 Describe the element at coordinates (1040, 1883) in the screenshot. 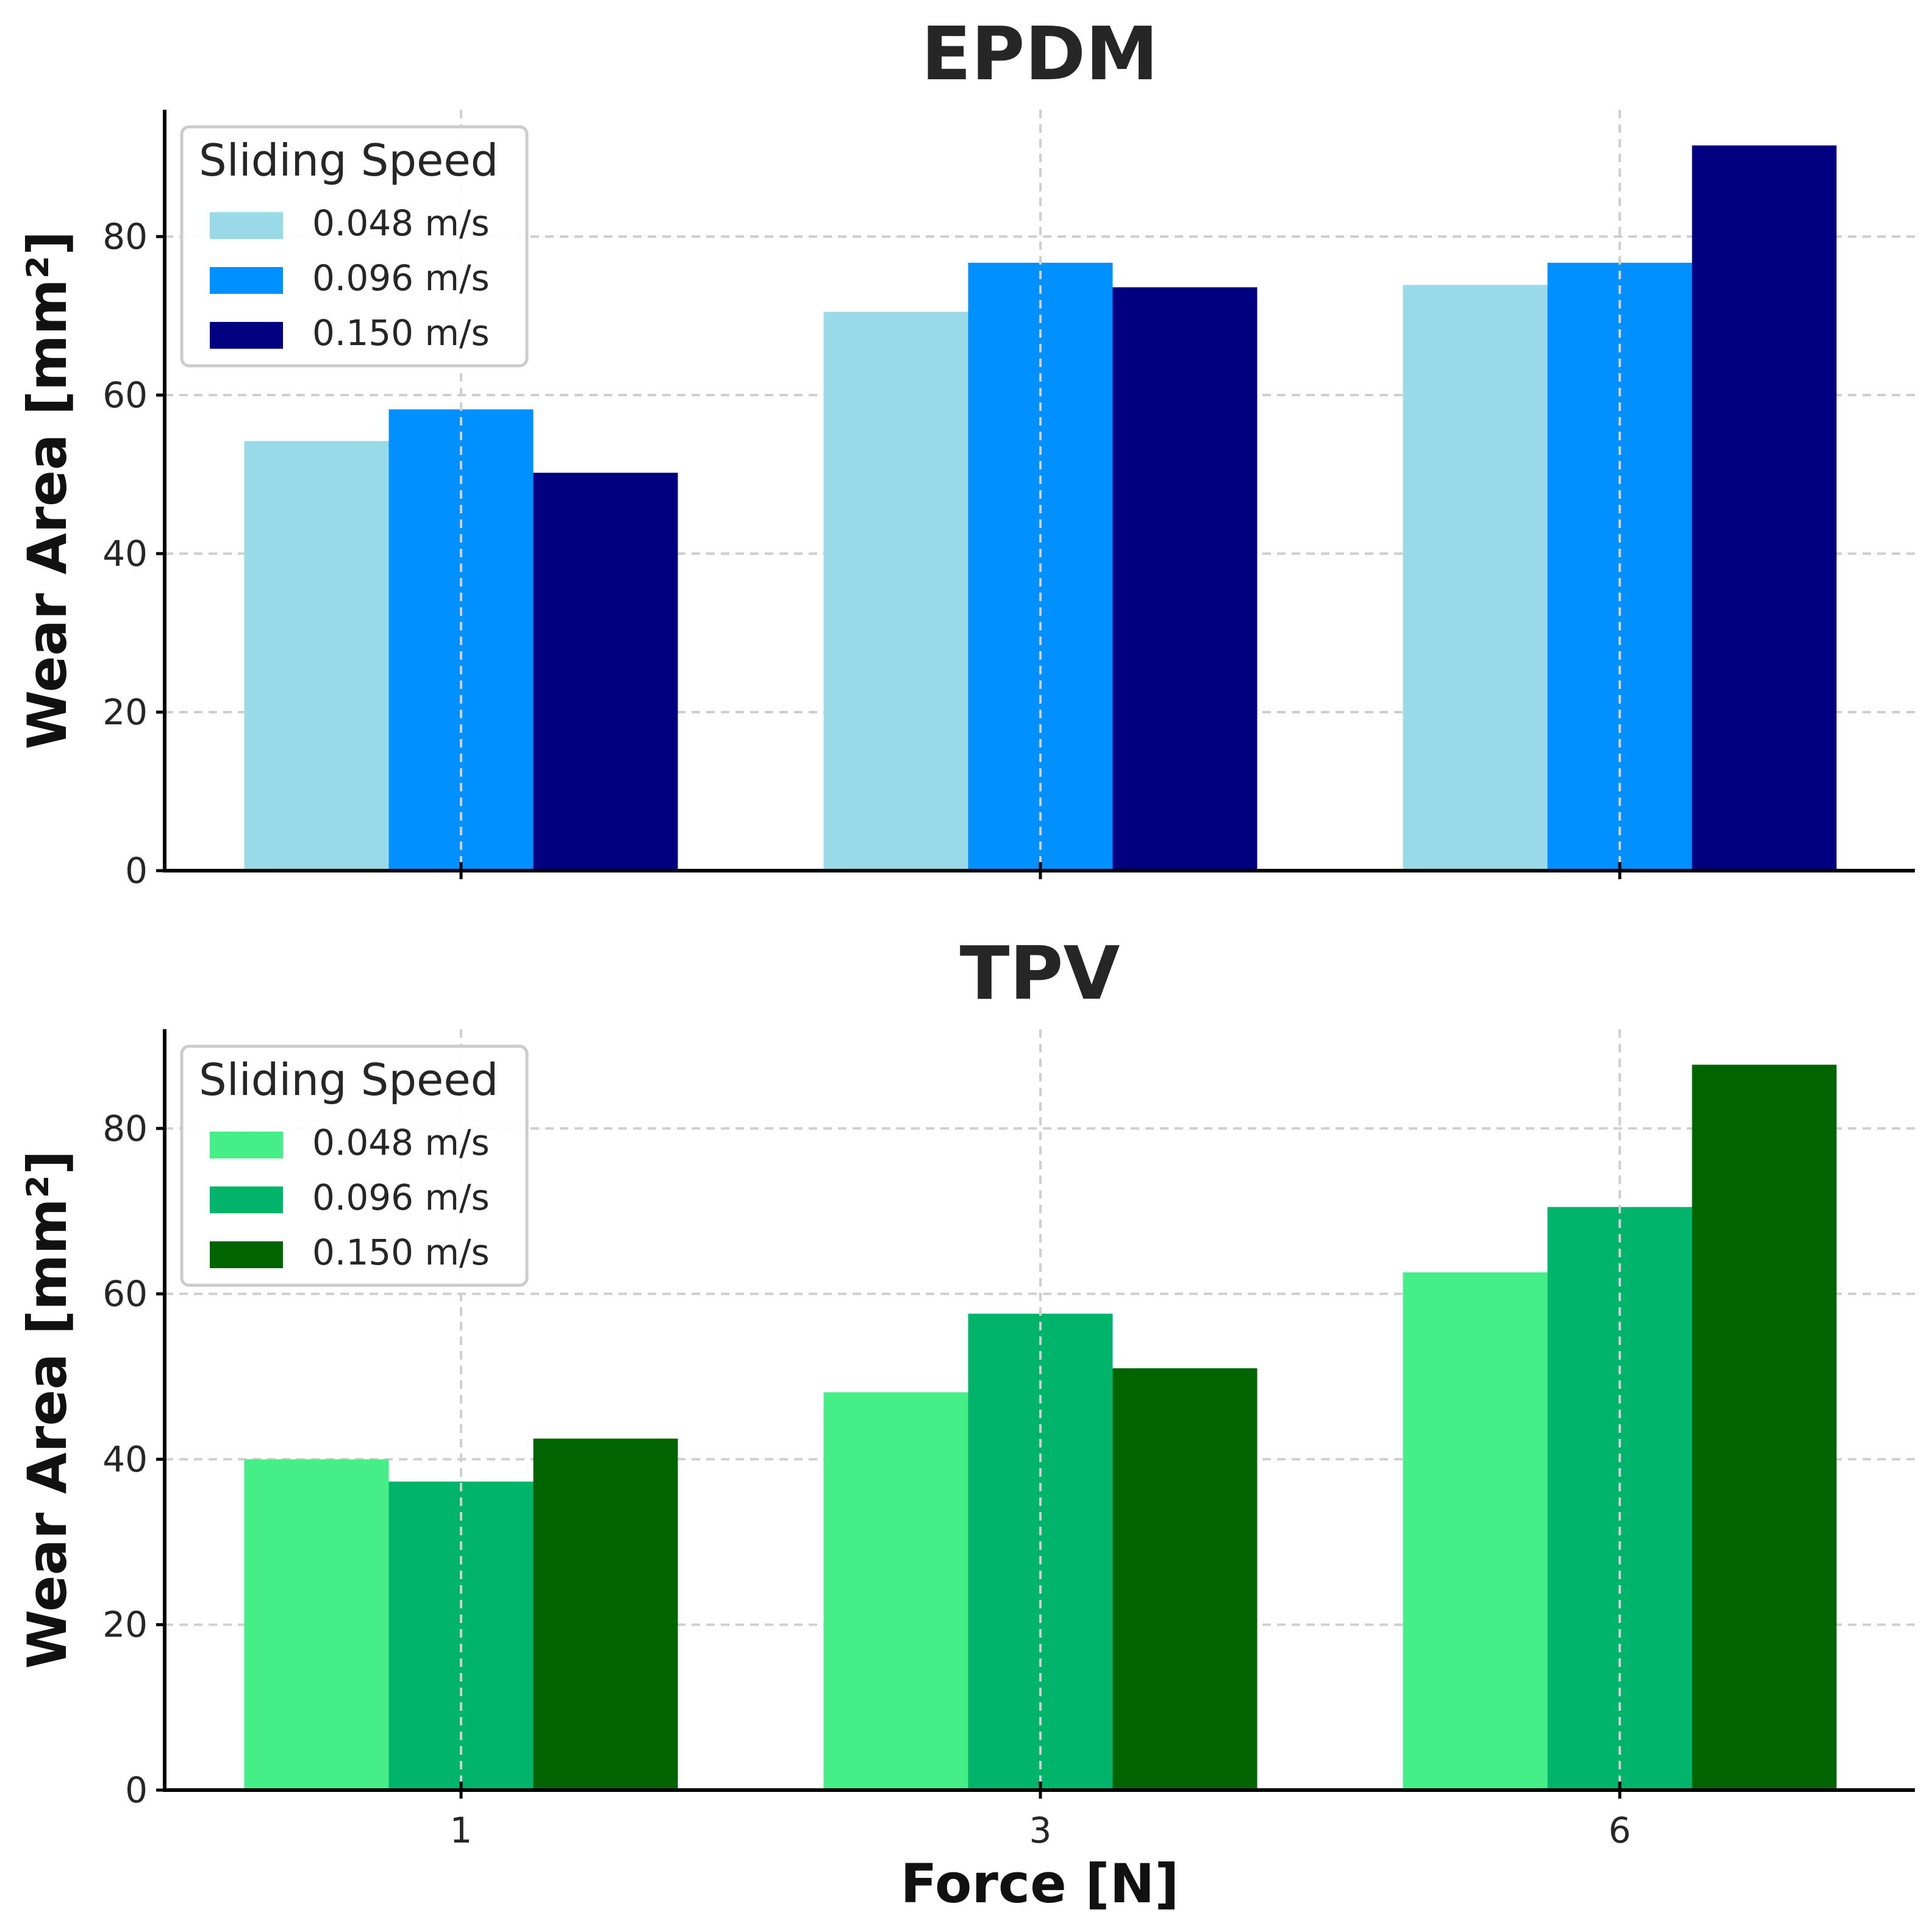

I see `x-axis-label: Force [N]` at that location.